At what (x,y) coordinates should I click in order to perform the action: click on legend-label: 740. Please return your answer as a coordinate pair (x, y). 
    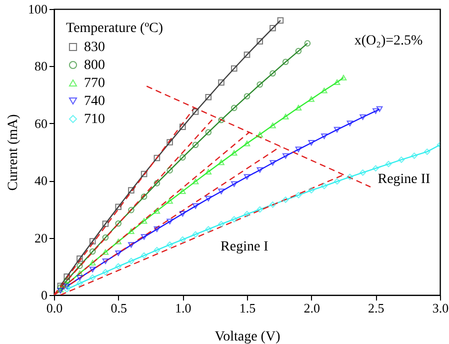
    Looking at the image, I should click on (94, 101).